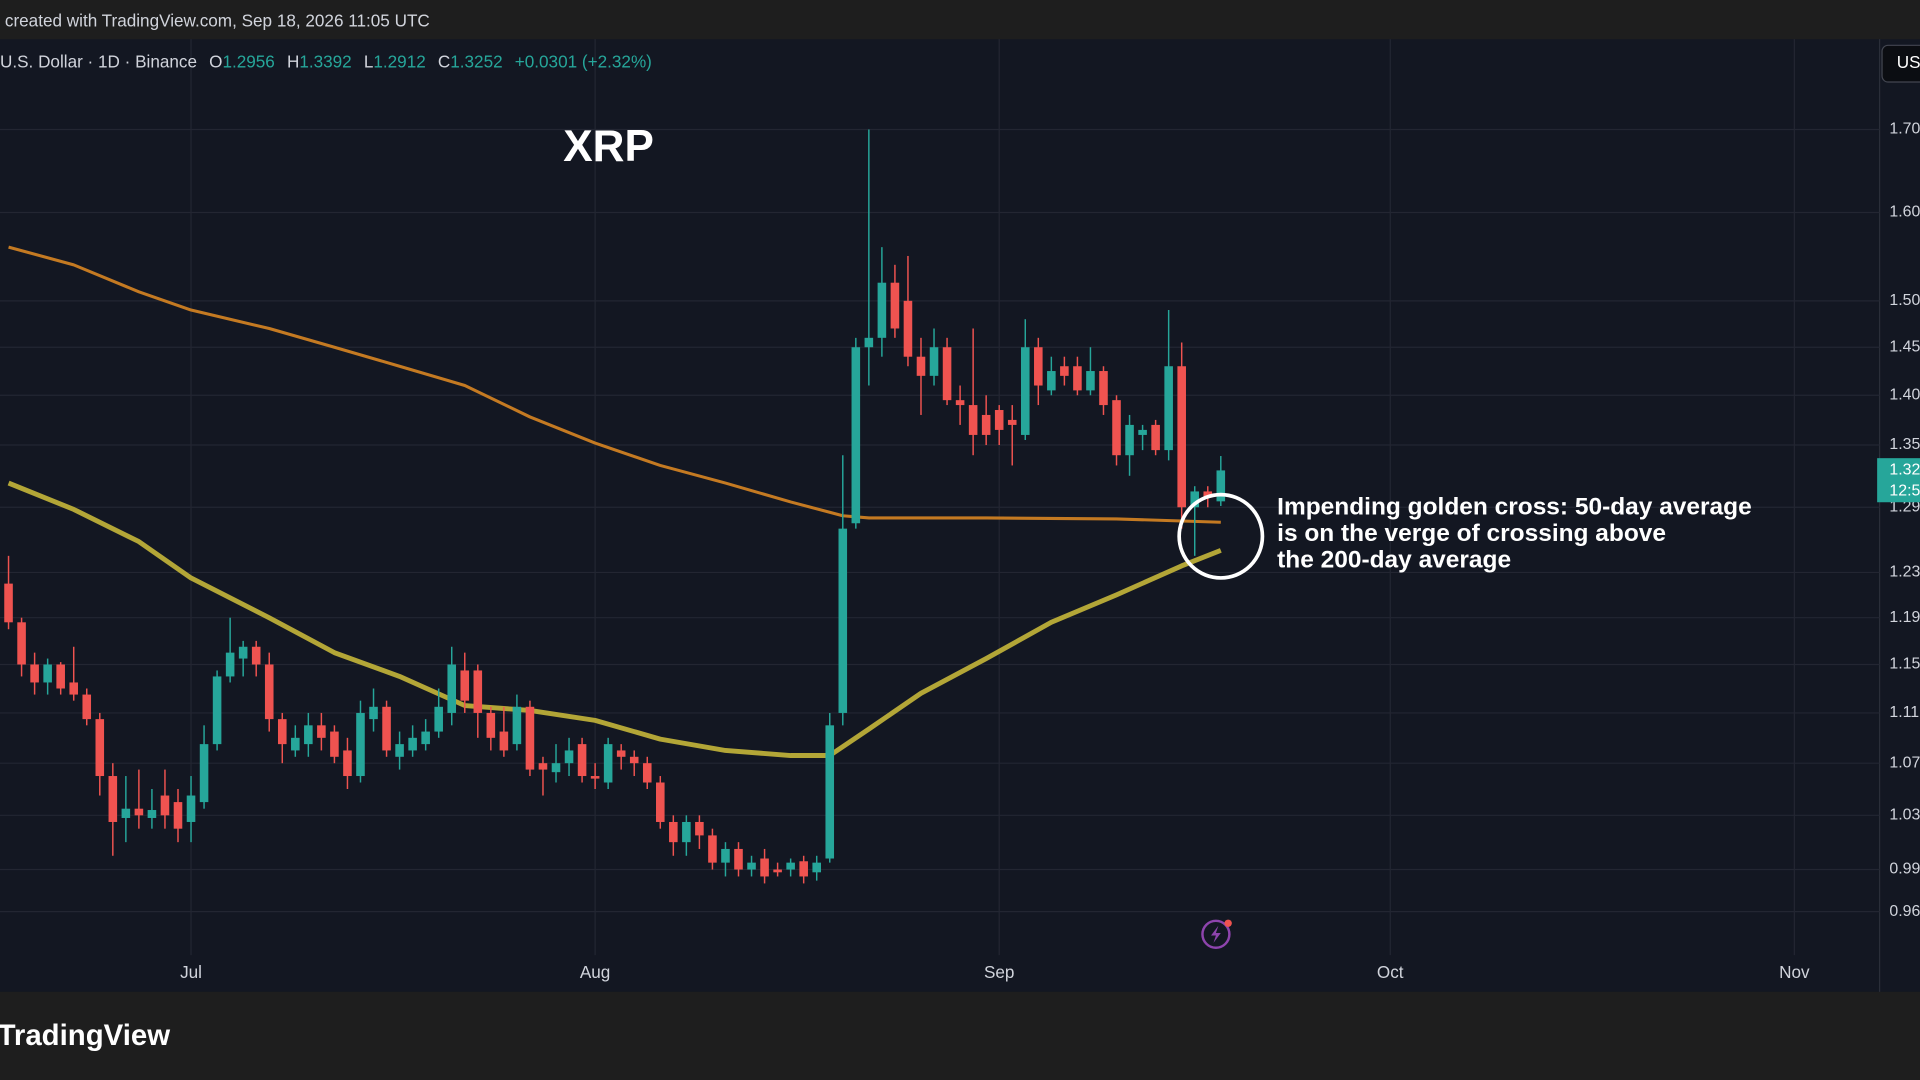  What do you see at coordinates (248, 61) in the screenshot?
I see `ohlc-value: 1.2956` at bounding box center [248, 61].